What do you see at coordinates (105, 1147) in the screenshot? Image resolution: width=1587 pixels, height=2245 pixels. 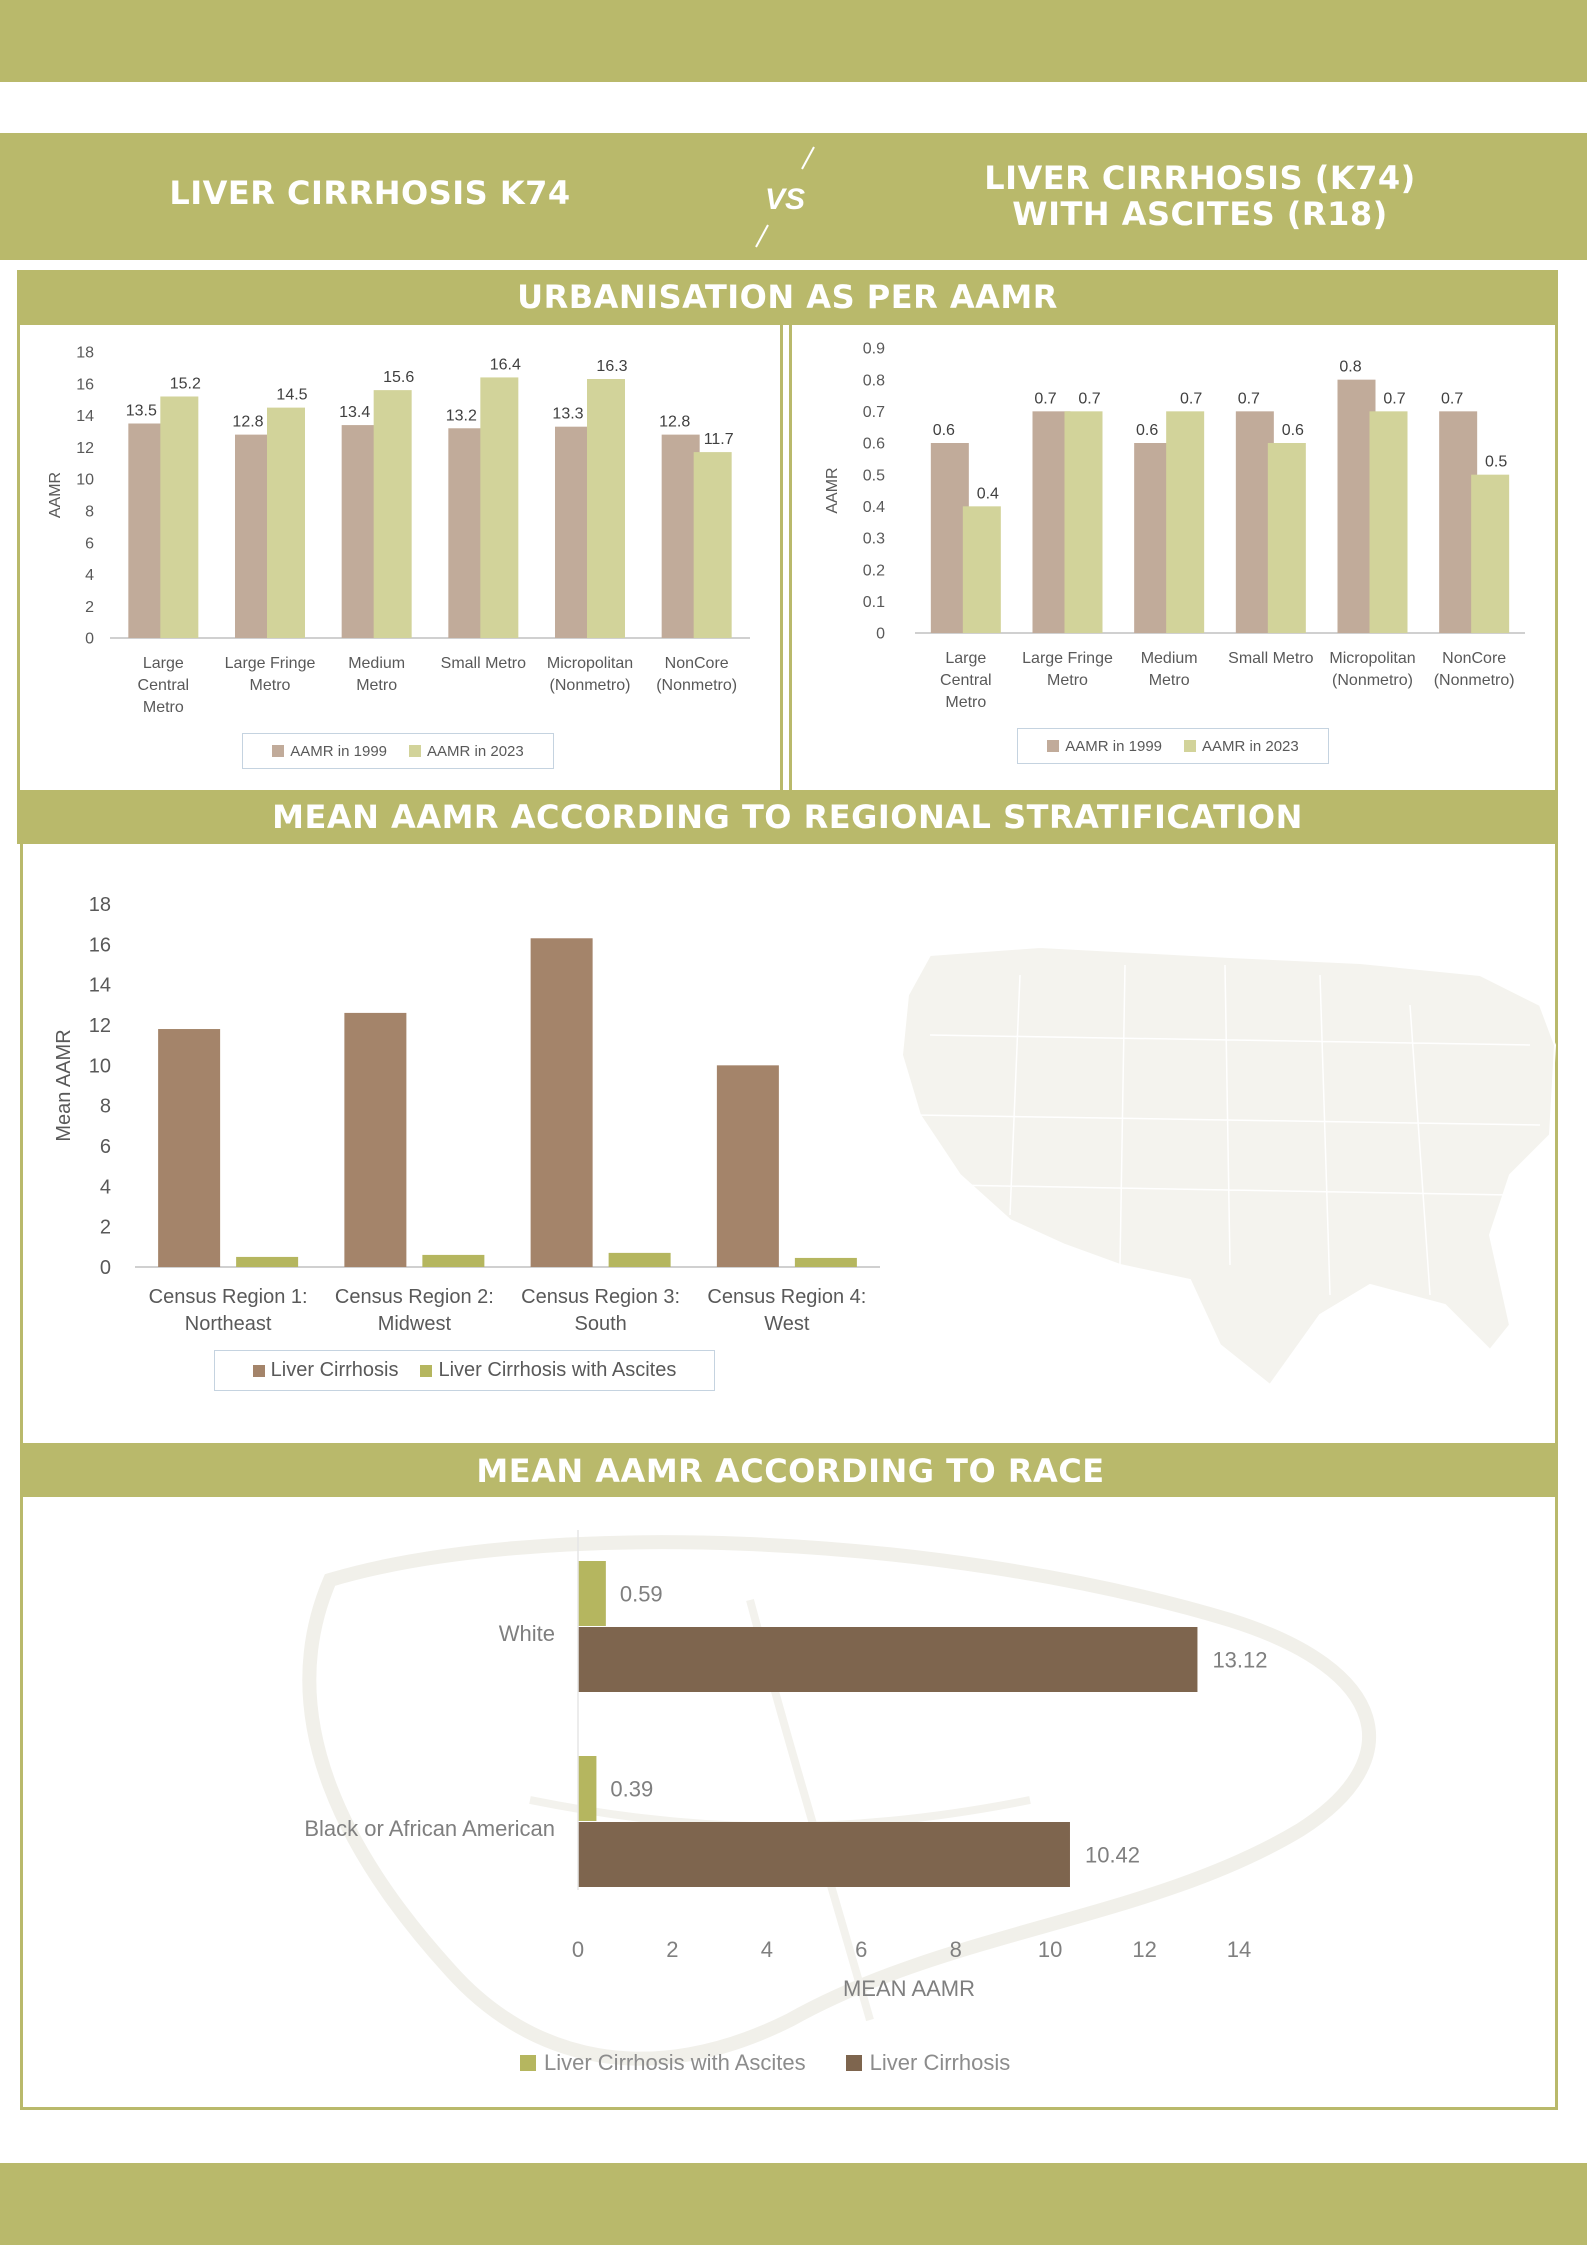 I see `y-tick-label: 6` at bounding box center [105, 1147].